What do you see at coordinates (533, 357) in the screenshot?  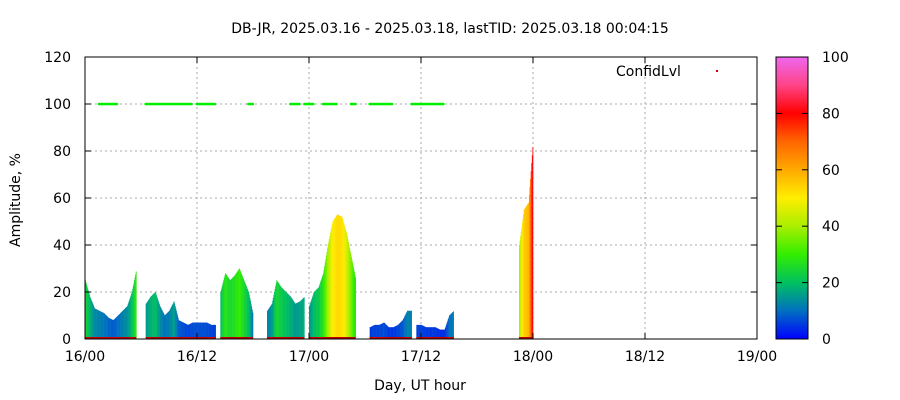 I see `x-tick-label: 18/00` at bounding box center [533, 357].